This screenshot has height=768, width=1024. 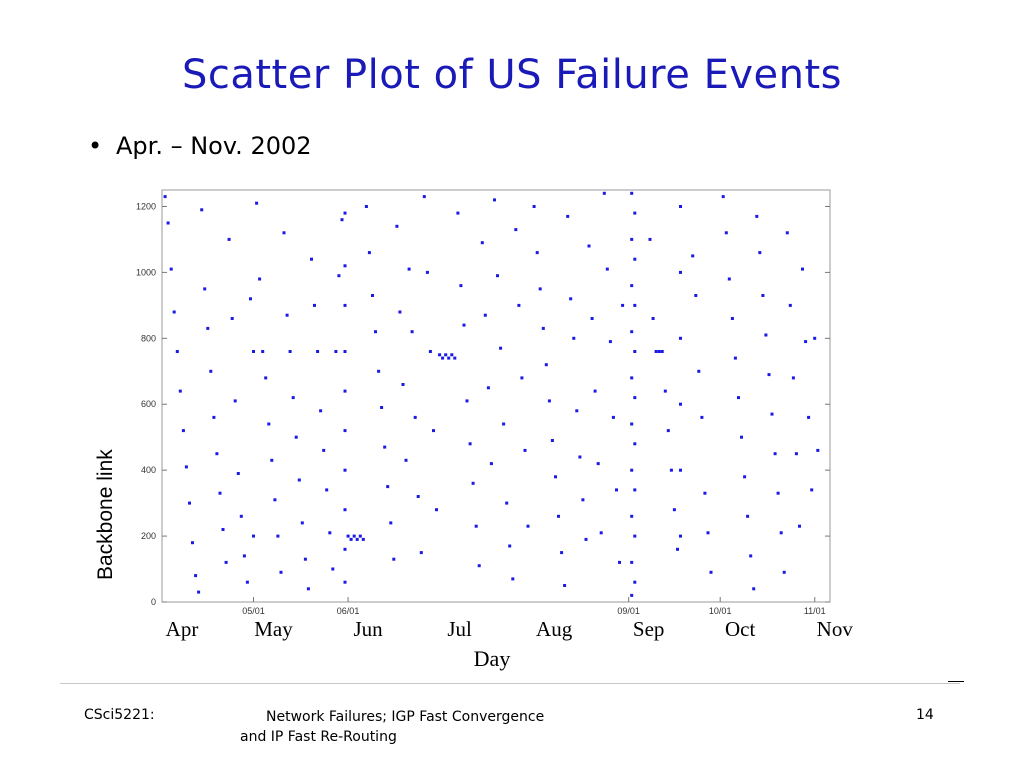 I want to click on y-tick-label: 1200, so click(x=146, y=206).